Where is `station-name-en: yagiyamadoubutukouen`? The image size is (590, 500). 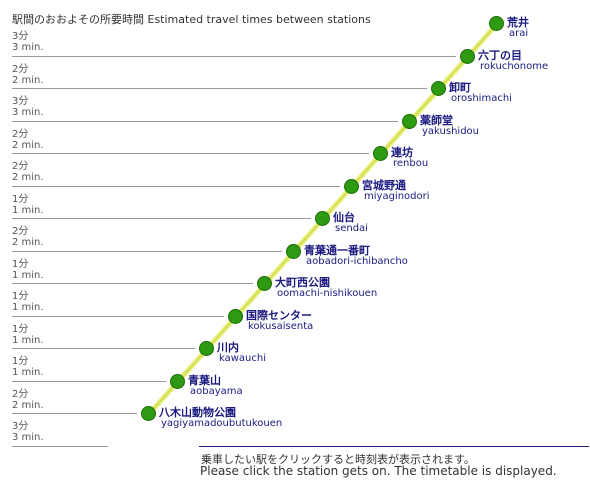 station-name-en: yagiyamadoubutukouen is located at coordinates (222, 423).